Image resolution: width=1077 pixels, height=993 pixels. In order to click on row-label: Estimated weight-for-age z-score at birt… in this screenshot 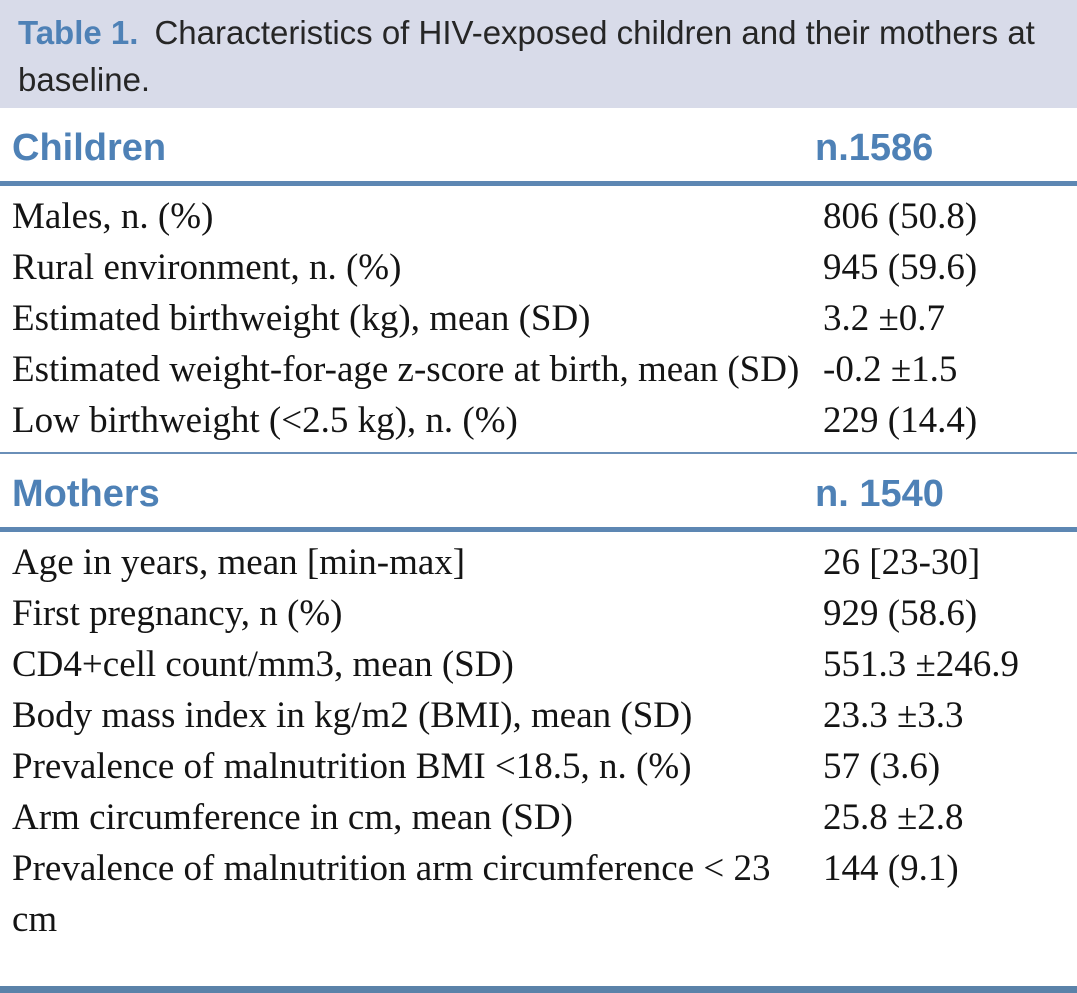, I will do `click(406, 369)`.